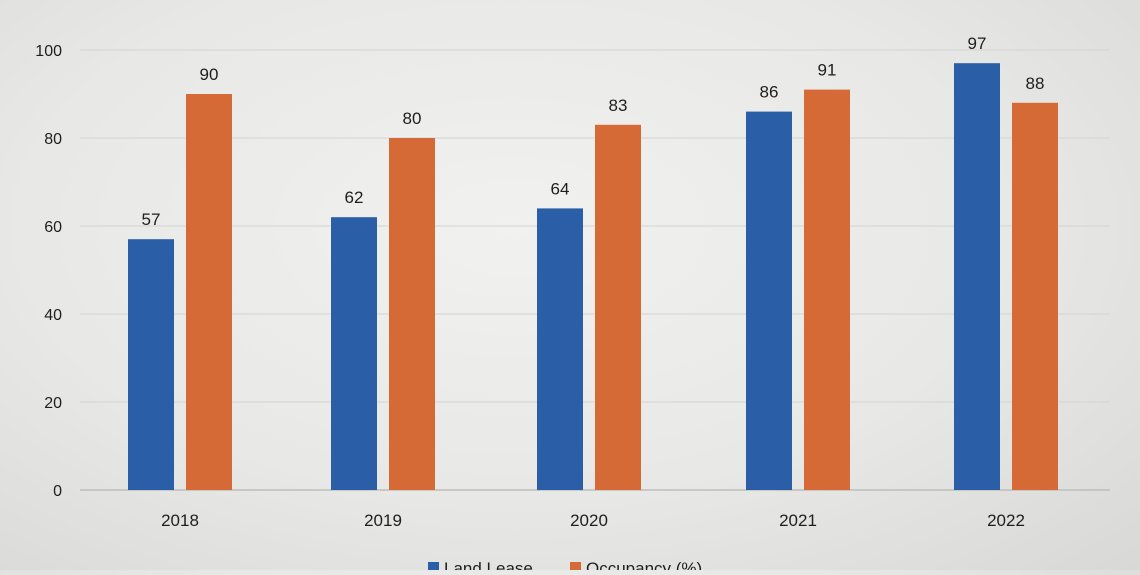  I want to click on bar-occupancy-2021, so click(827, 289).